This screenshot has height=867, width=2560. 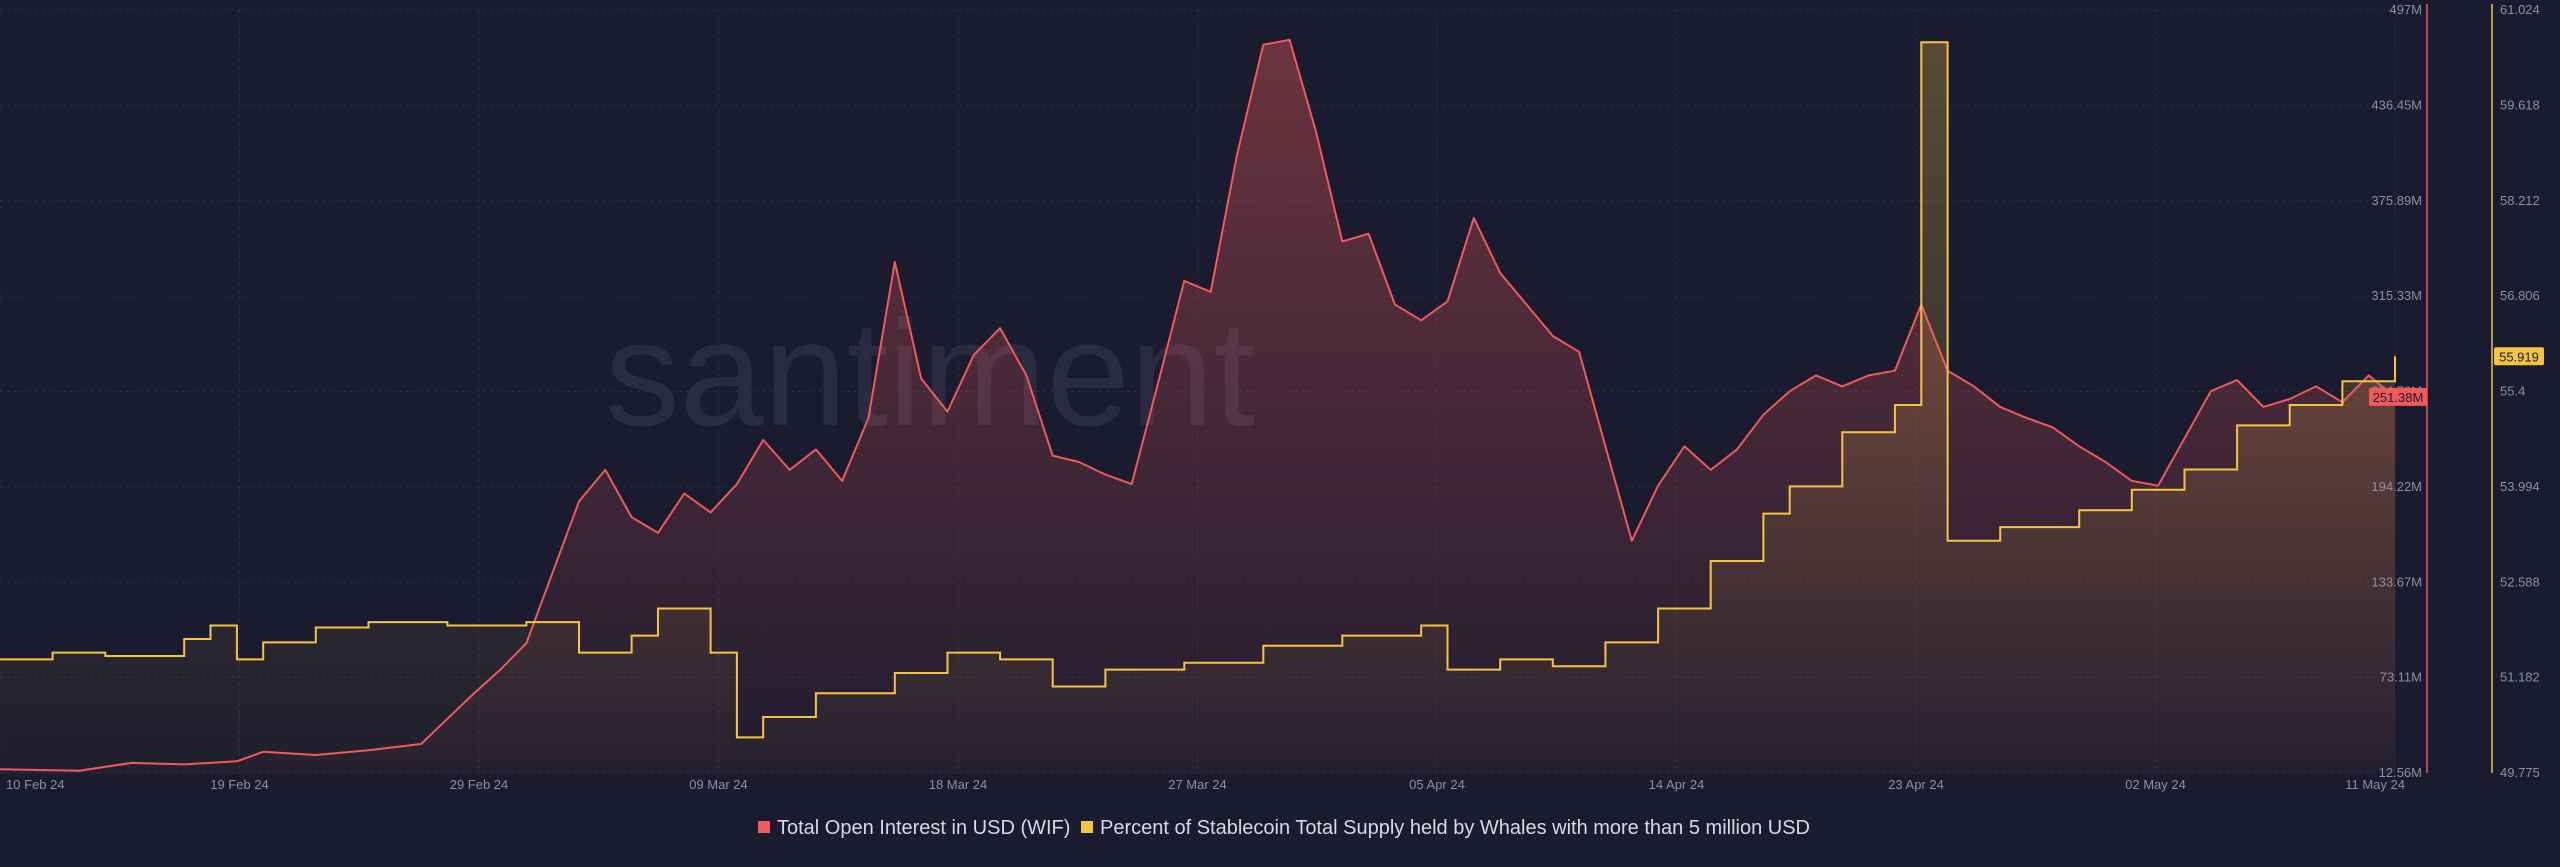 I want to click on left-axis-tick-label: 315.33M, so click(x=2396, y=295).